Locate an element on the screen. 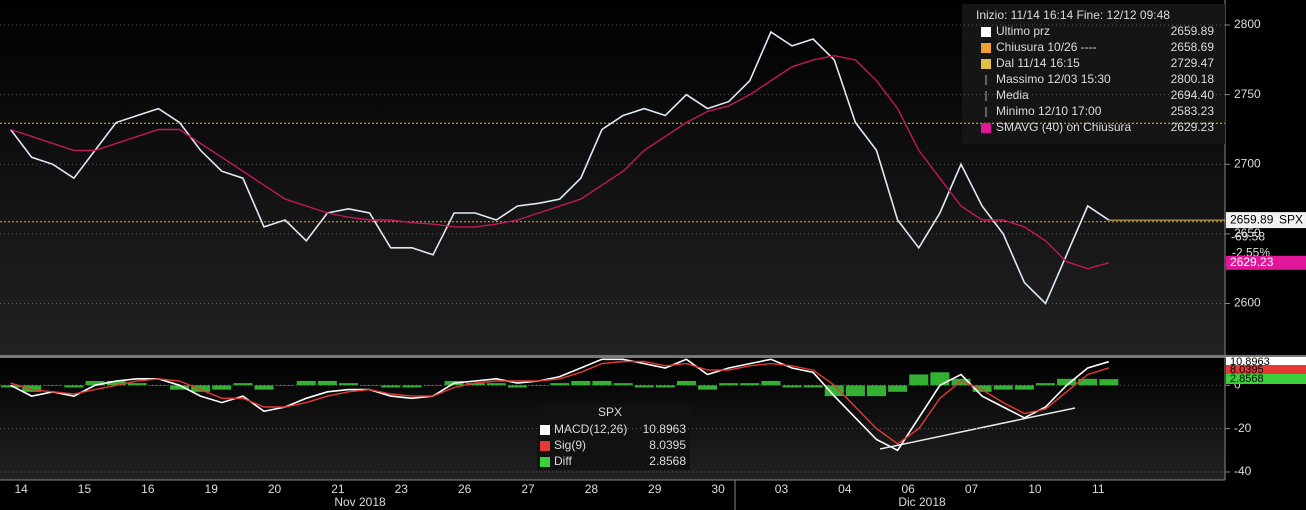 The width and height of the screenshot is (1306, 510). x-tick-label: 19 is located at coordinates (212, 489).